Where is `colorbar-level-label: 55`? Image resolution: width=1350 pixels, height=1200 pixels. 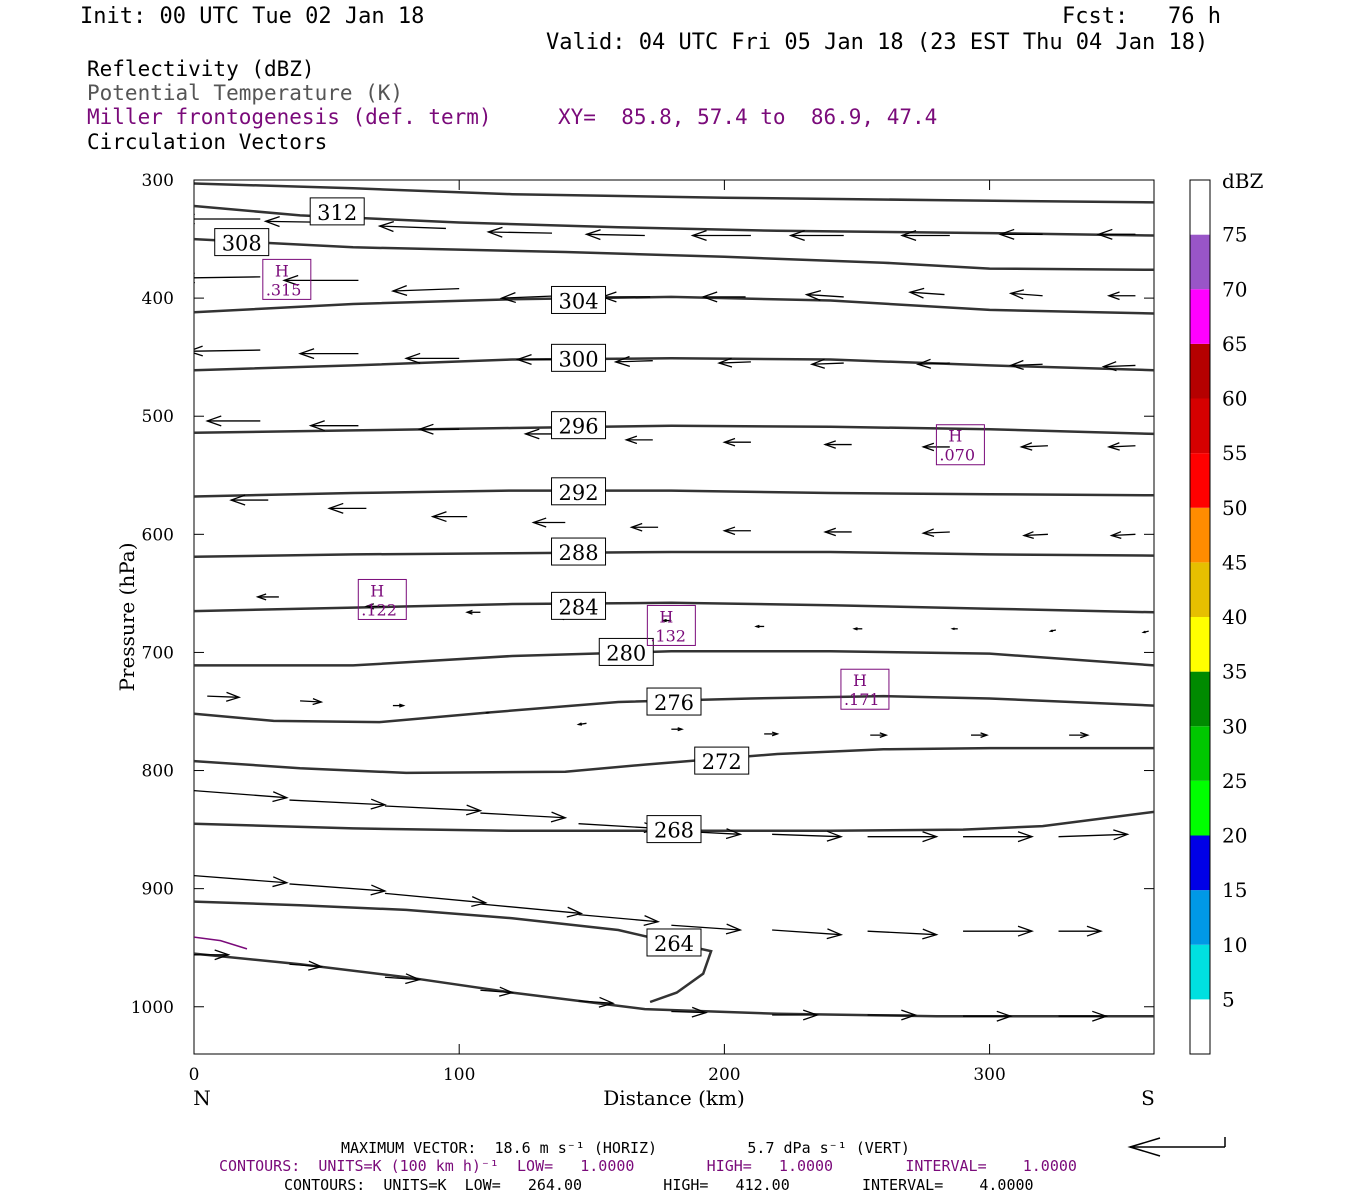 colorbar-level-label: 55 is located at coordinates (1234, 453).